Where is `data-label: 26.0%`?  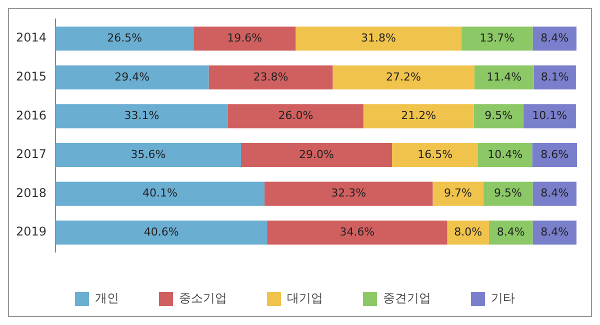 data-label: 26.0% is located at coordinates (296, 115).